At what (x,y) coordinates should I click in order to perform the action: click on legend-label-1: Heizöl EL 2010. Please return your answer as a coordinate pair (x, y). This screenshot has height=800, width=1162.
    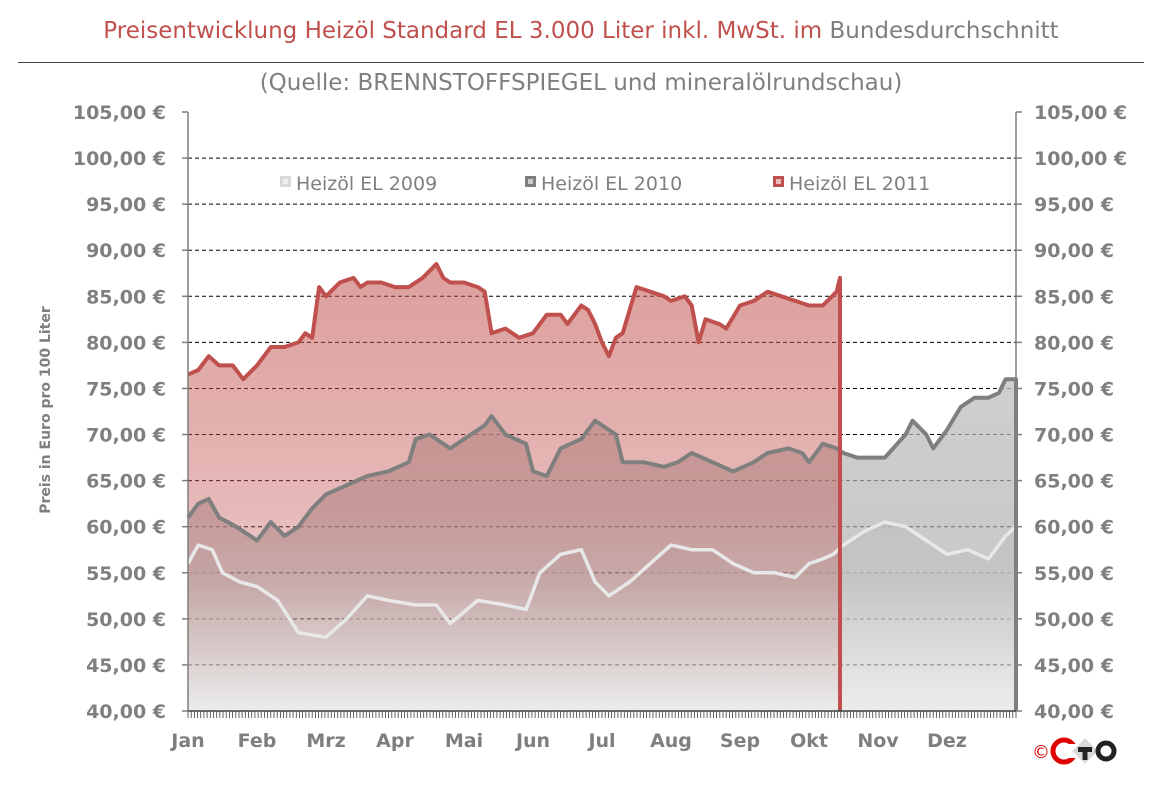
    Looking at the image, I should click on (611, 184).